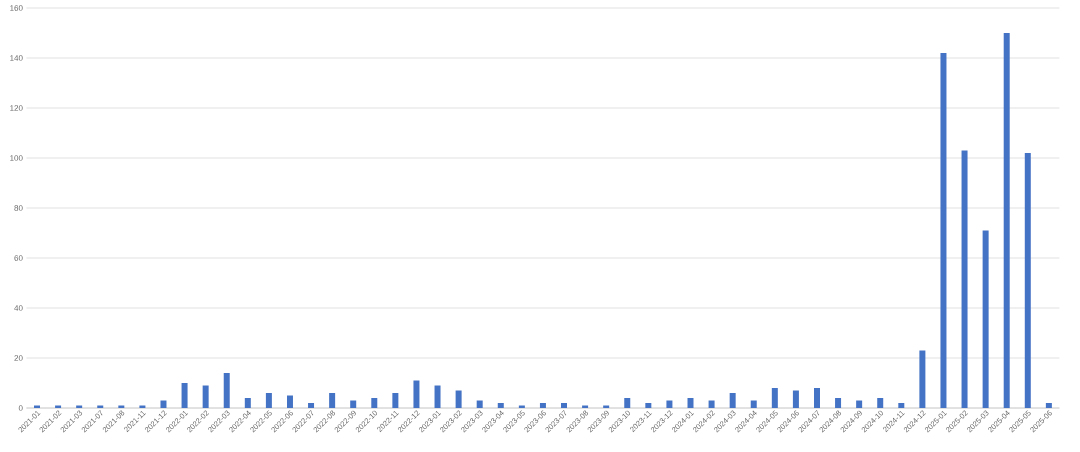 This screenshot has height=452, width=1080. I want to click on y-tick-label: 20, so click(18, 358).